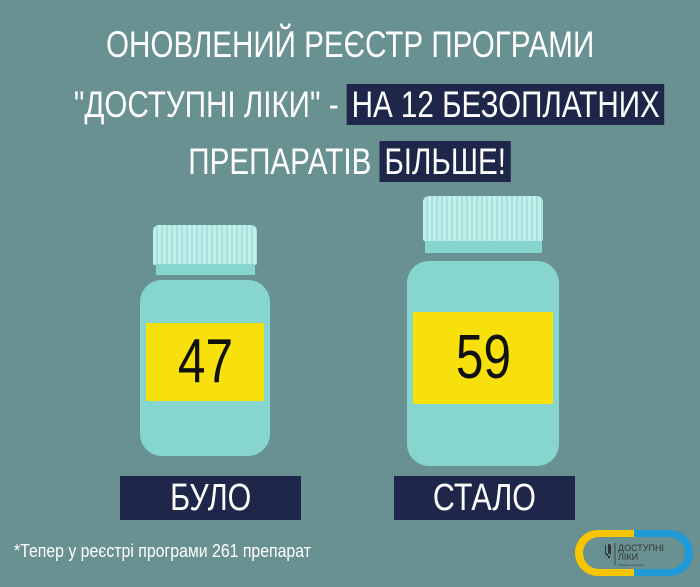 This screenshot has height=587, width=700. What do you see at coordinates (350, 44) in the screenshot?
I see `title-line-1: ОНОВЛЕНИЙ РЕЄСТР ПРОГРАМИ` at bounding box center [350, 44].